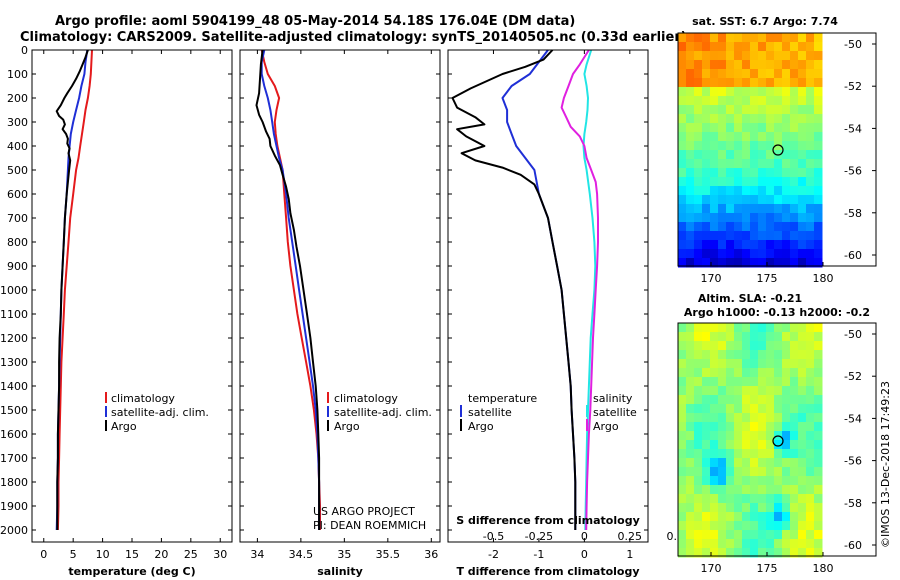  What do you see at coordinates (14, 530) in the screenshot?
I see `depth-tick-label: 2000` at bounding box center [14, 530].